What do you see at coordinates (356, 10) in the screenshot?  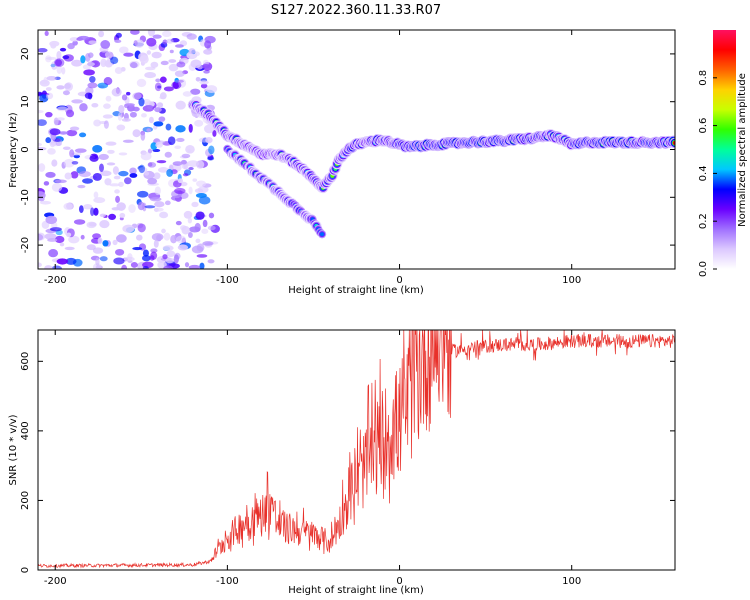 I see `figure-title: S127.2022.360.11.33.R07` at bounding box center [356, 10].